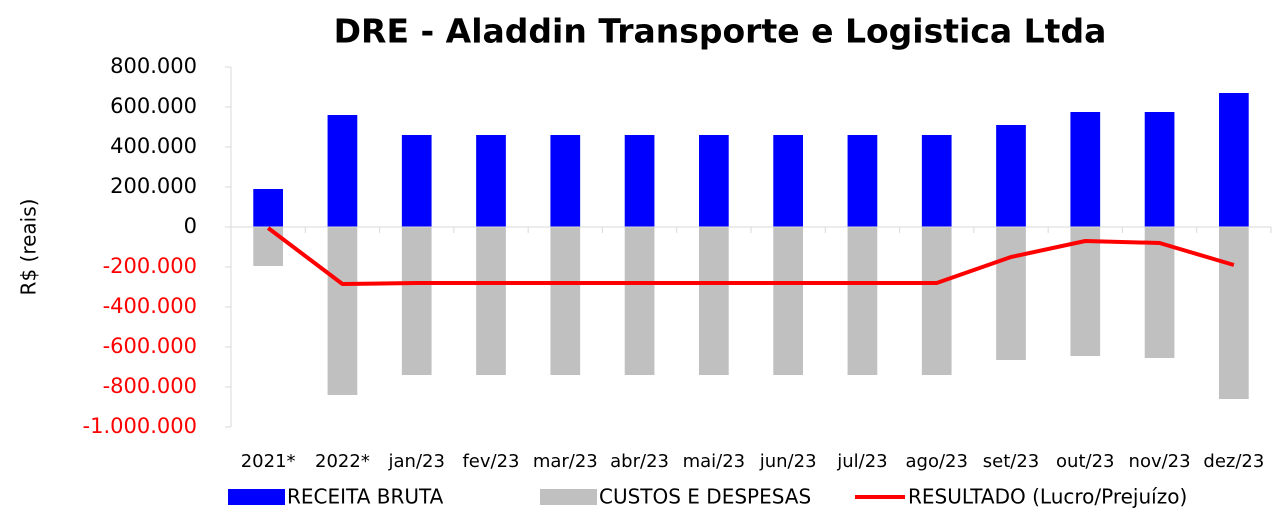  I want to click on x-tick-label: set/23, so click(1011, 461).